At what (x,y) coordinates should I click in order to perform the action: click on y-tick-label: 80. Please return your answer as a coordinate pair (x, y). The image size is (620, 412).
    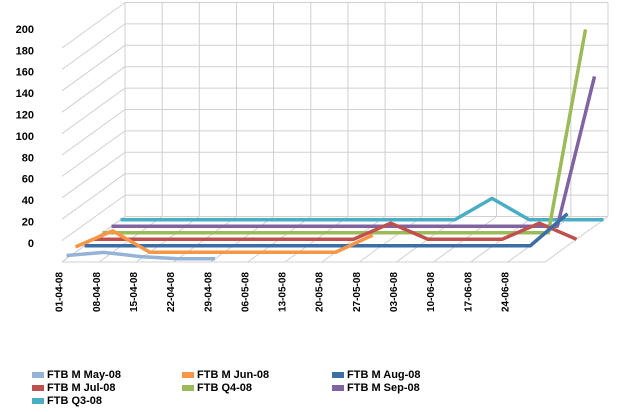
    Looking at the image, I should click on (28, 158).